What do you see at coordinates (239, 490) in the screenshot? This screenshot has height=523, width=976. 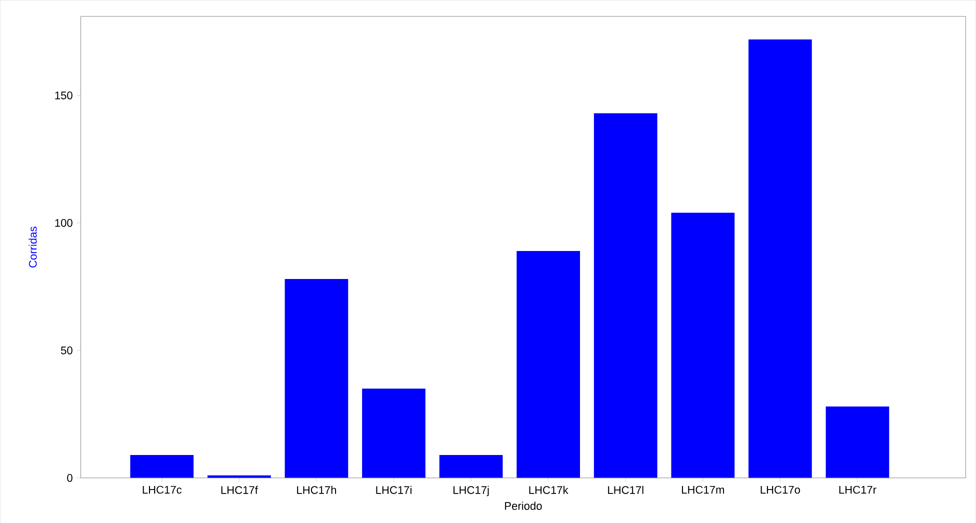 I see `x-tick-label: LHC17f` at bounding box center [239, 490].